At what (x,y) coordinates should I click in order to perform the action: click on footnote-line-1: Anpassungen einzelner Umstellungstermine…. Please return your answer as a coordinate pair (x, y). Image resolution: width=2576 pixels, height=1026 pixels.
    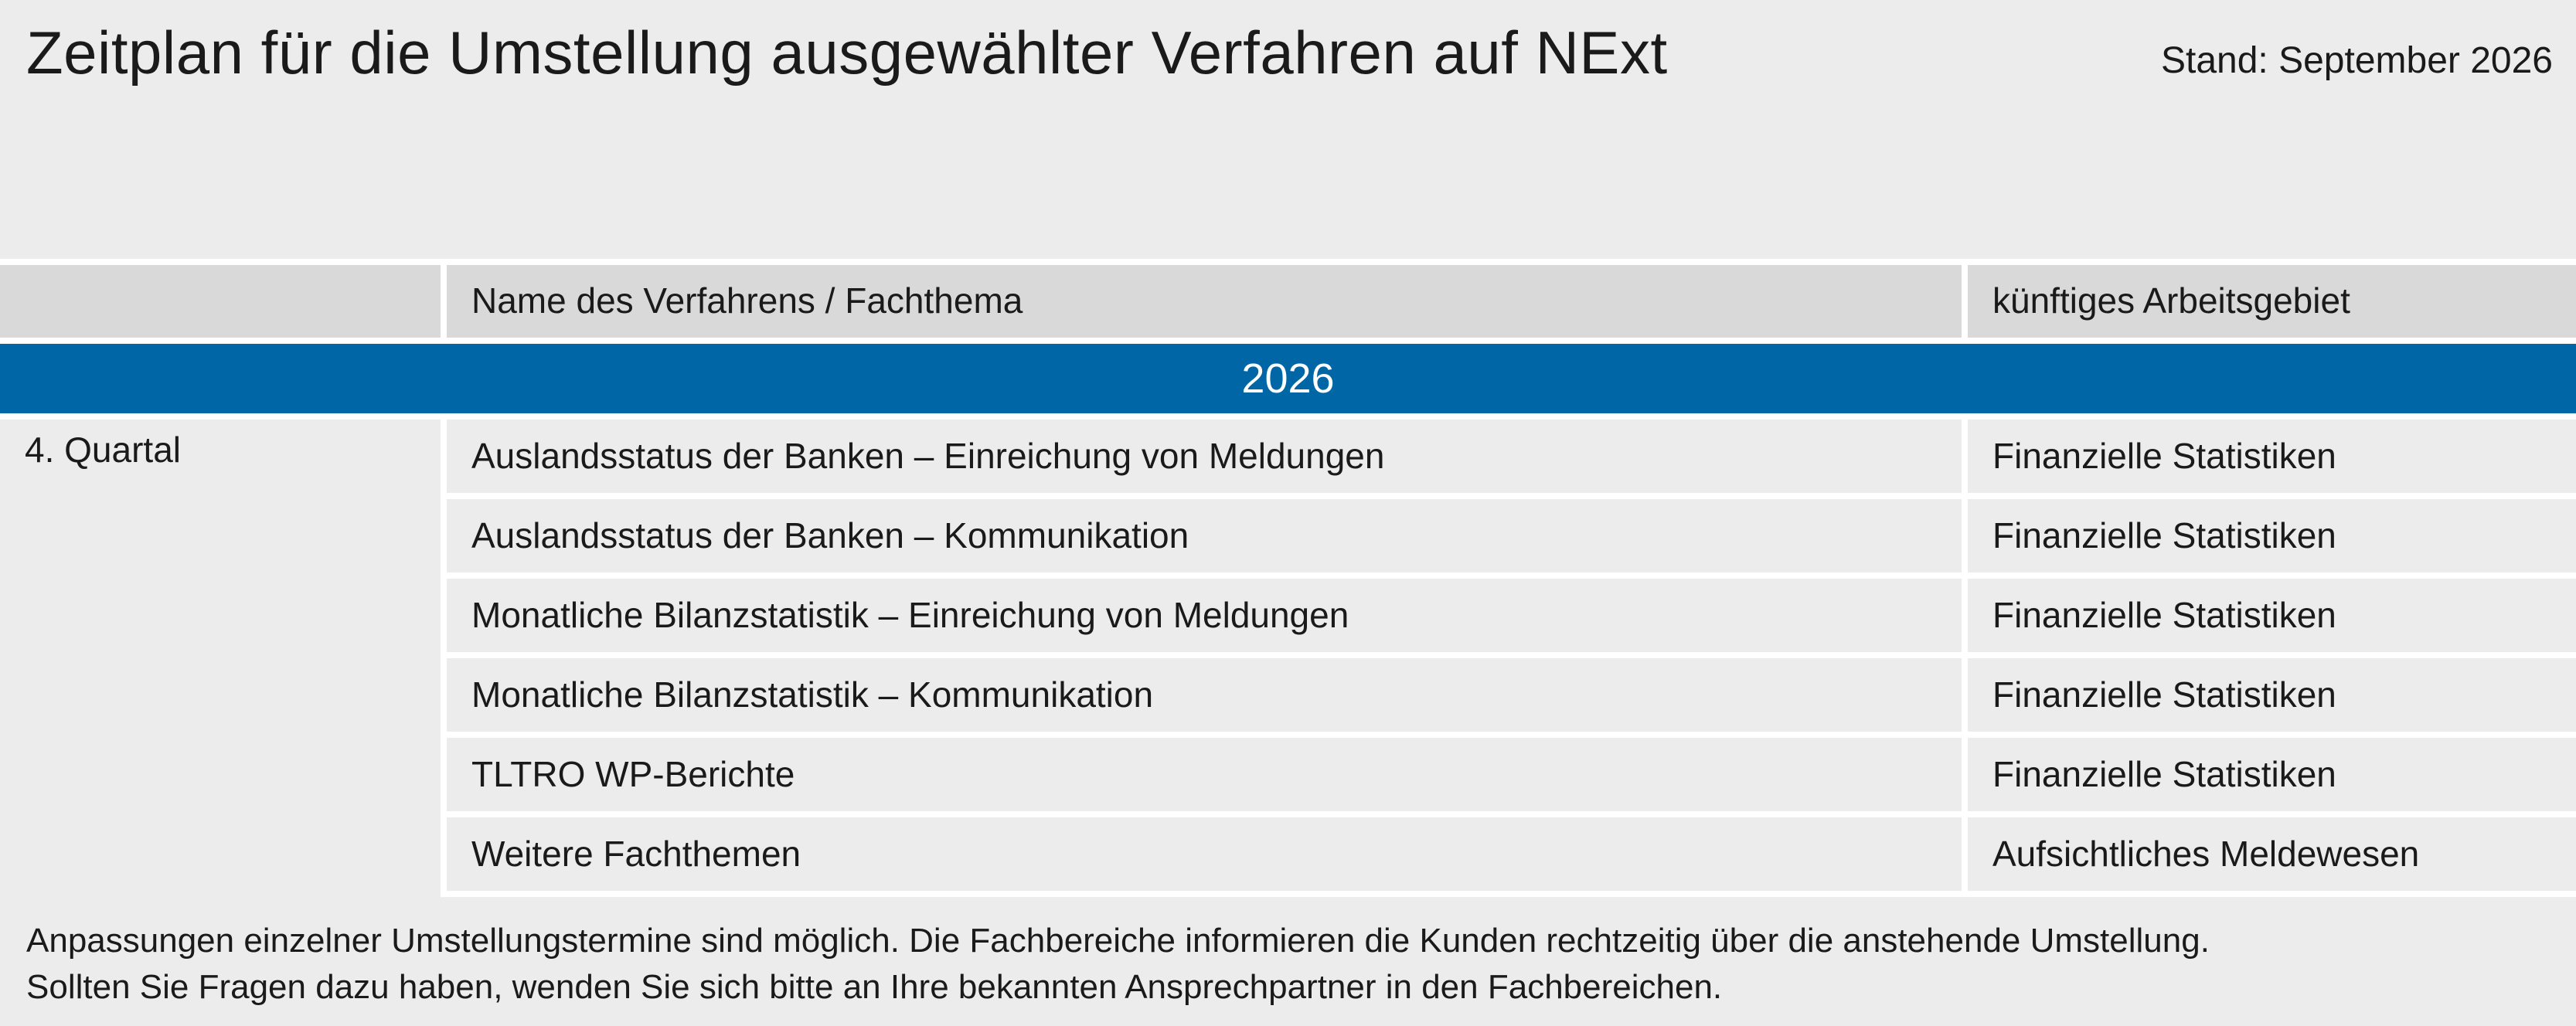
    Looking at the image, I should click on (1118, 941).